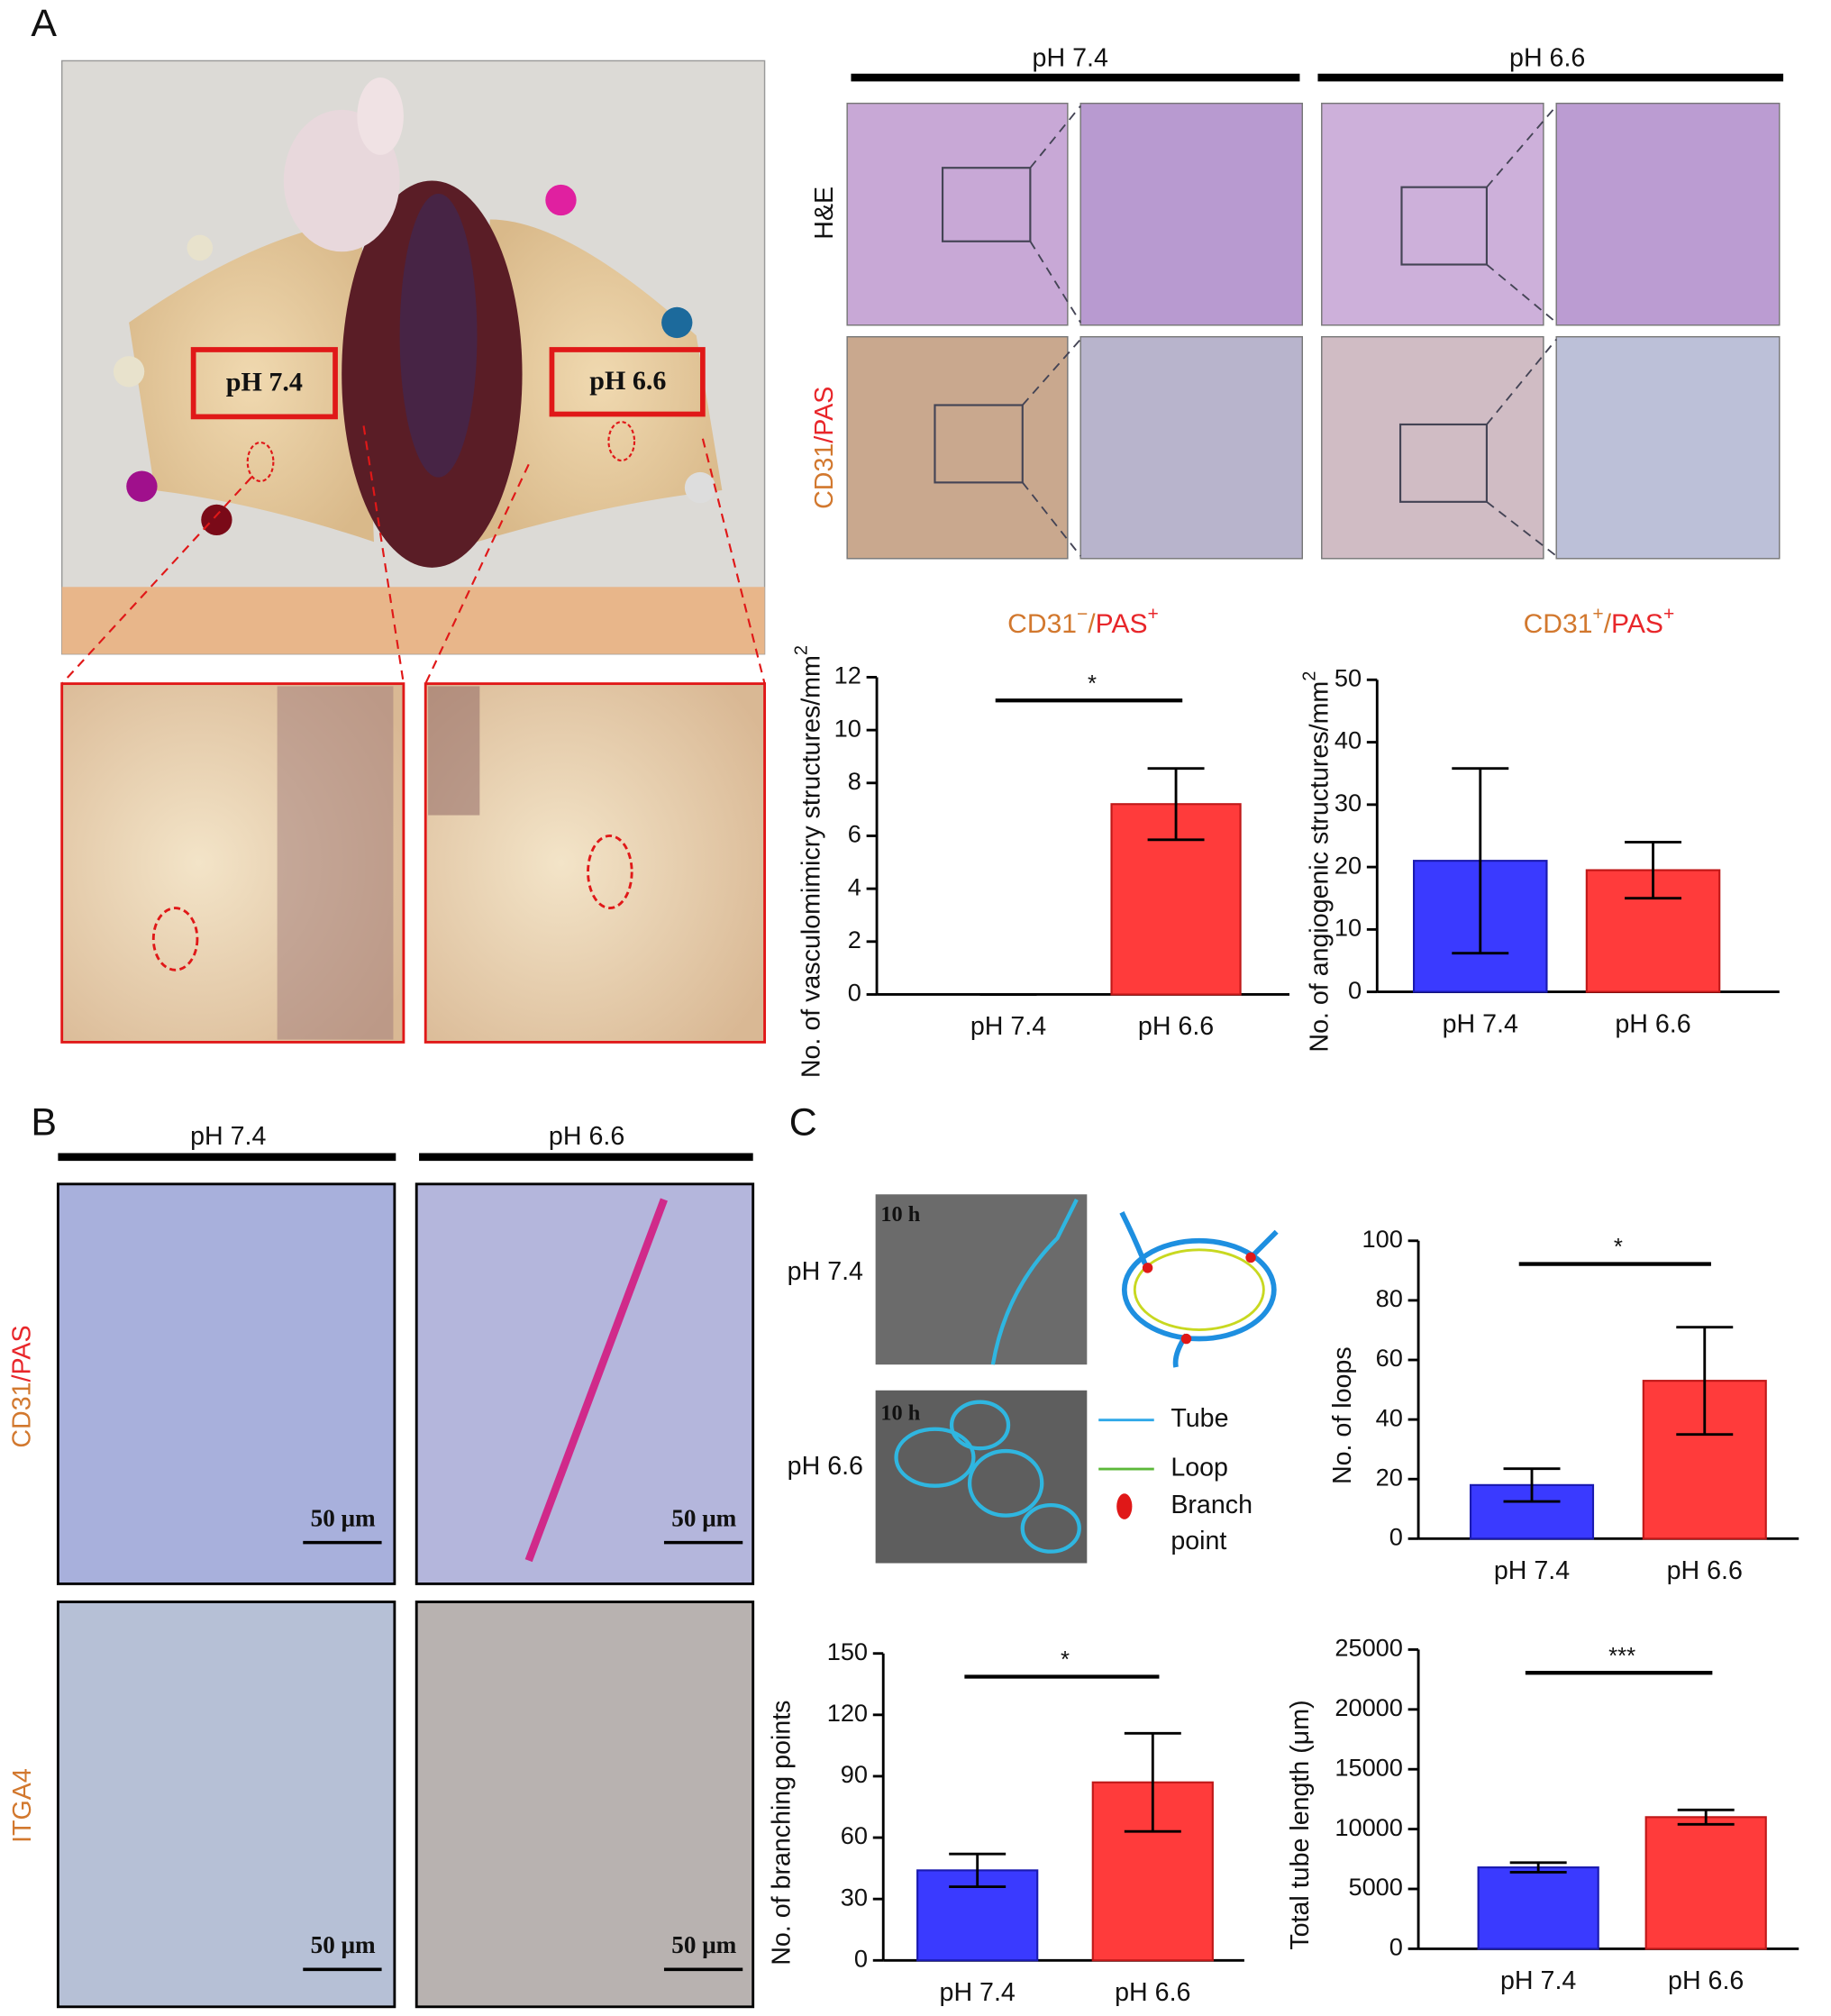 This screenshot has height=2016, width=1831. I want to click on chart-title: CD31−/PAS+, so click(1083, 621).